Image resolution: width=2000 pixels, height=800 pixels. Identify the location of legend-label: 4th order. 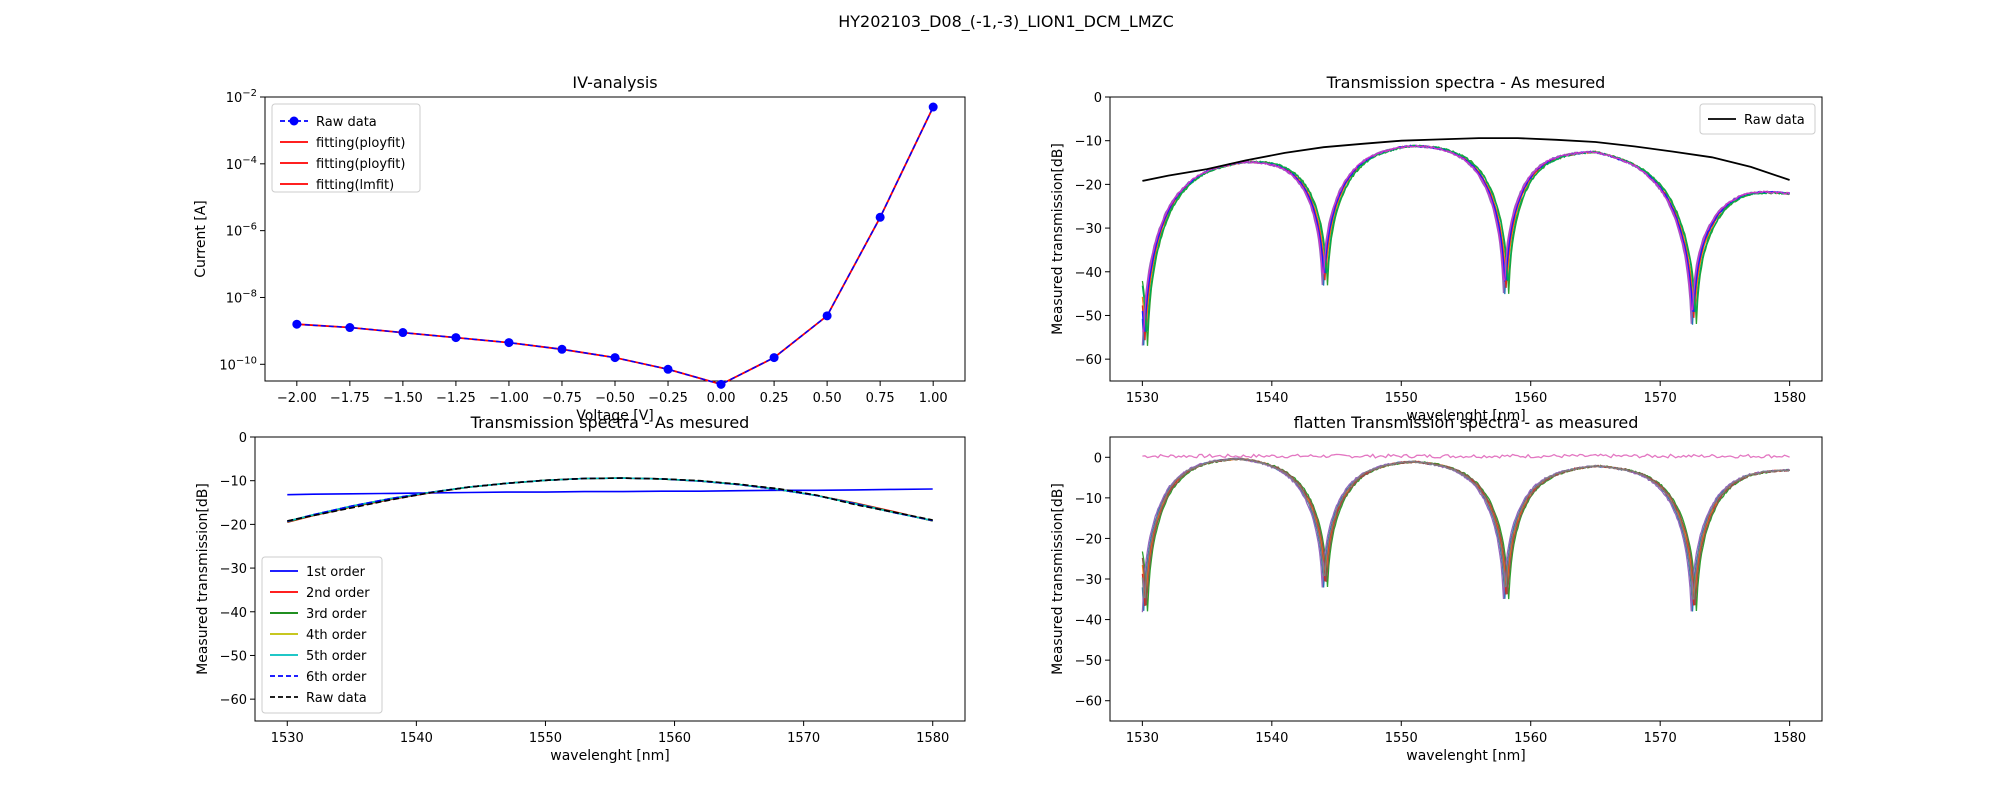
(336, 635).